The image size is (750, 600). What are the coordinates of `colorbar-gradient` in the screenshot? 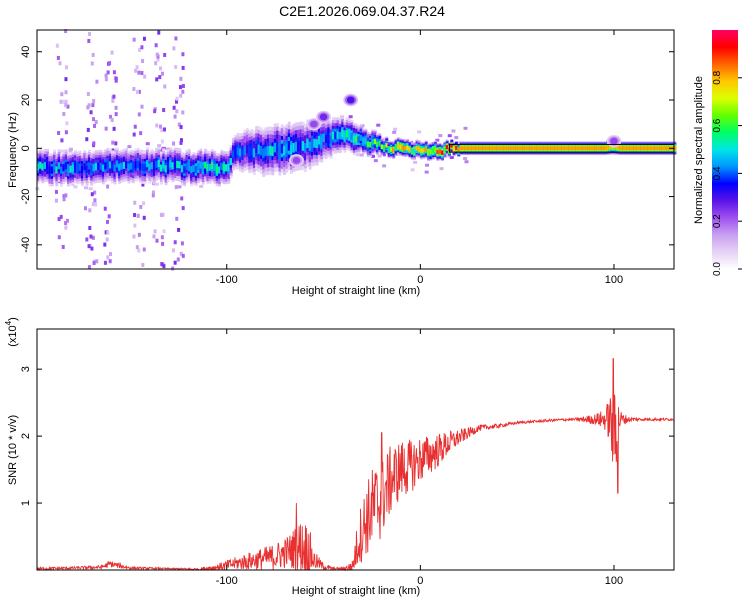 It's located at (725, 149).